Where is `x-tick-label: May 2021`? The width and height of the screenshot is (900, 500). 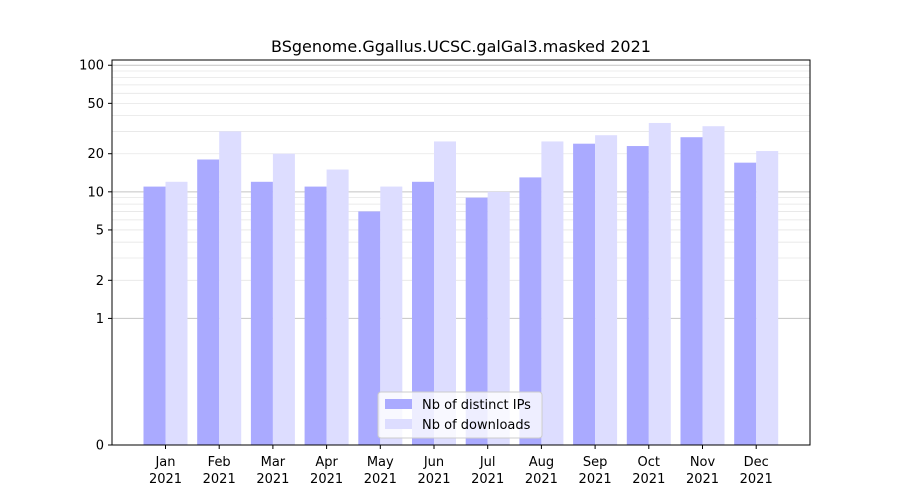 x-tick-label: May 2021 is located at coordinates (380, 471).